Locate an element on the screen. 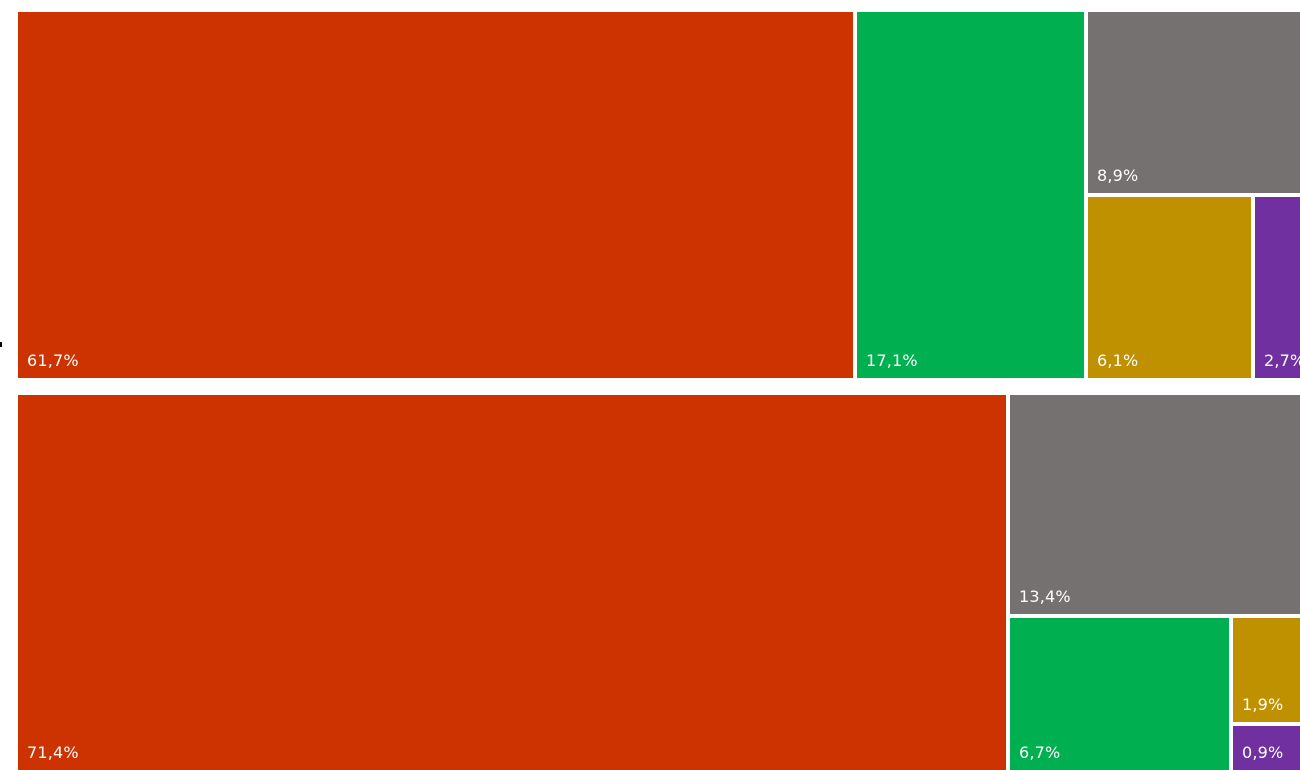 This screenshot has width=1300, height=770. treemap-2-cell-purple: 0,9% is located at coordinates (1266, 748).